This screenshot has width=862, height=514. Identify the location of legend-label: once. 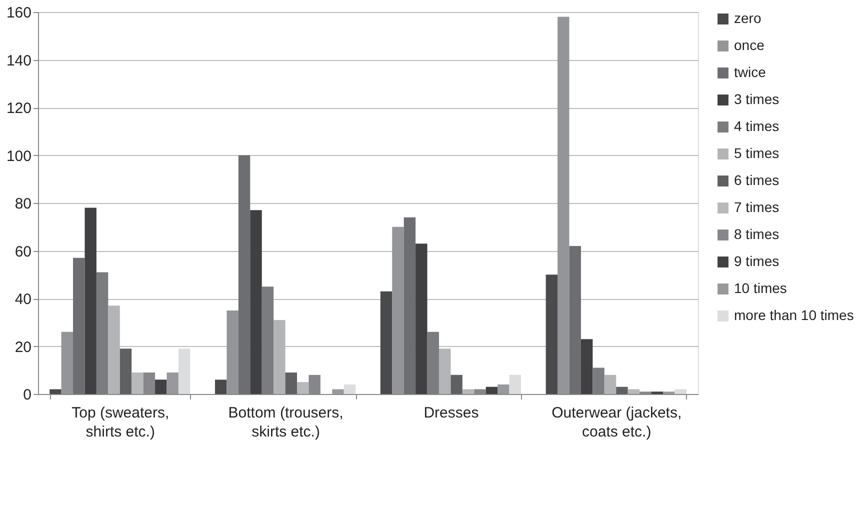
(749, 45).